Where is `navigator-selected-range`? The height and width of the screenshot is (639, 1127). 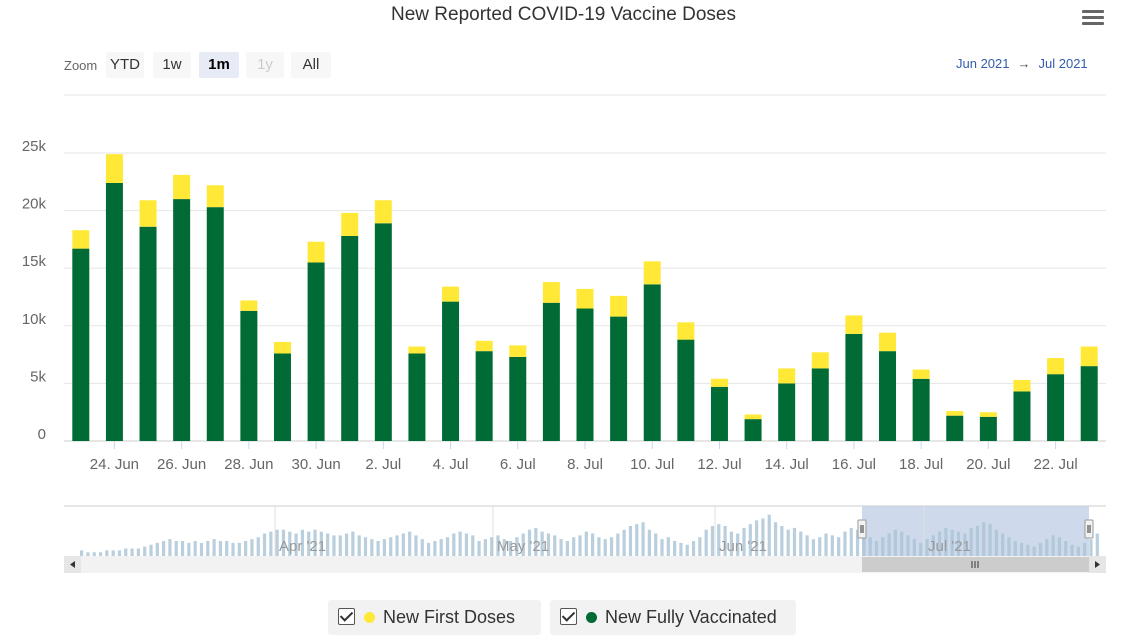
navigator-selected-range is located at coordinates (975, 531).